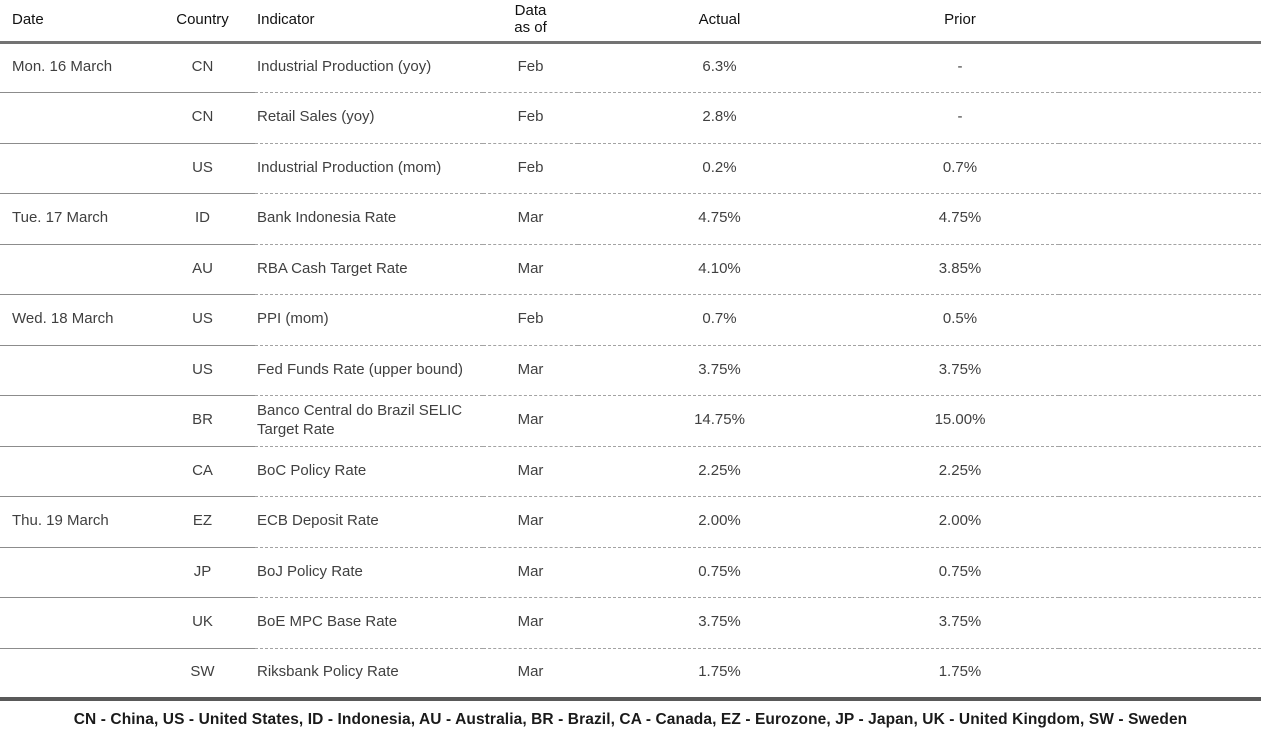  Describe the element at coordinates (960, 168) in the screenshot. I see `cell-prior: 0.7%` at that location.